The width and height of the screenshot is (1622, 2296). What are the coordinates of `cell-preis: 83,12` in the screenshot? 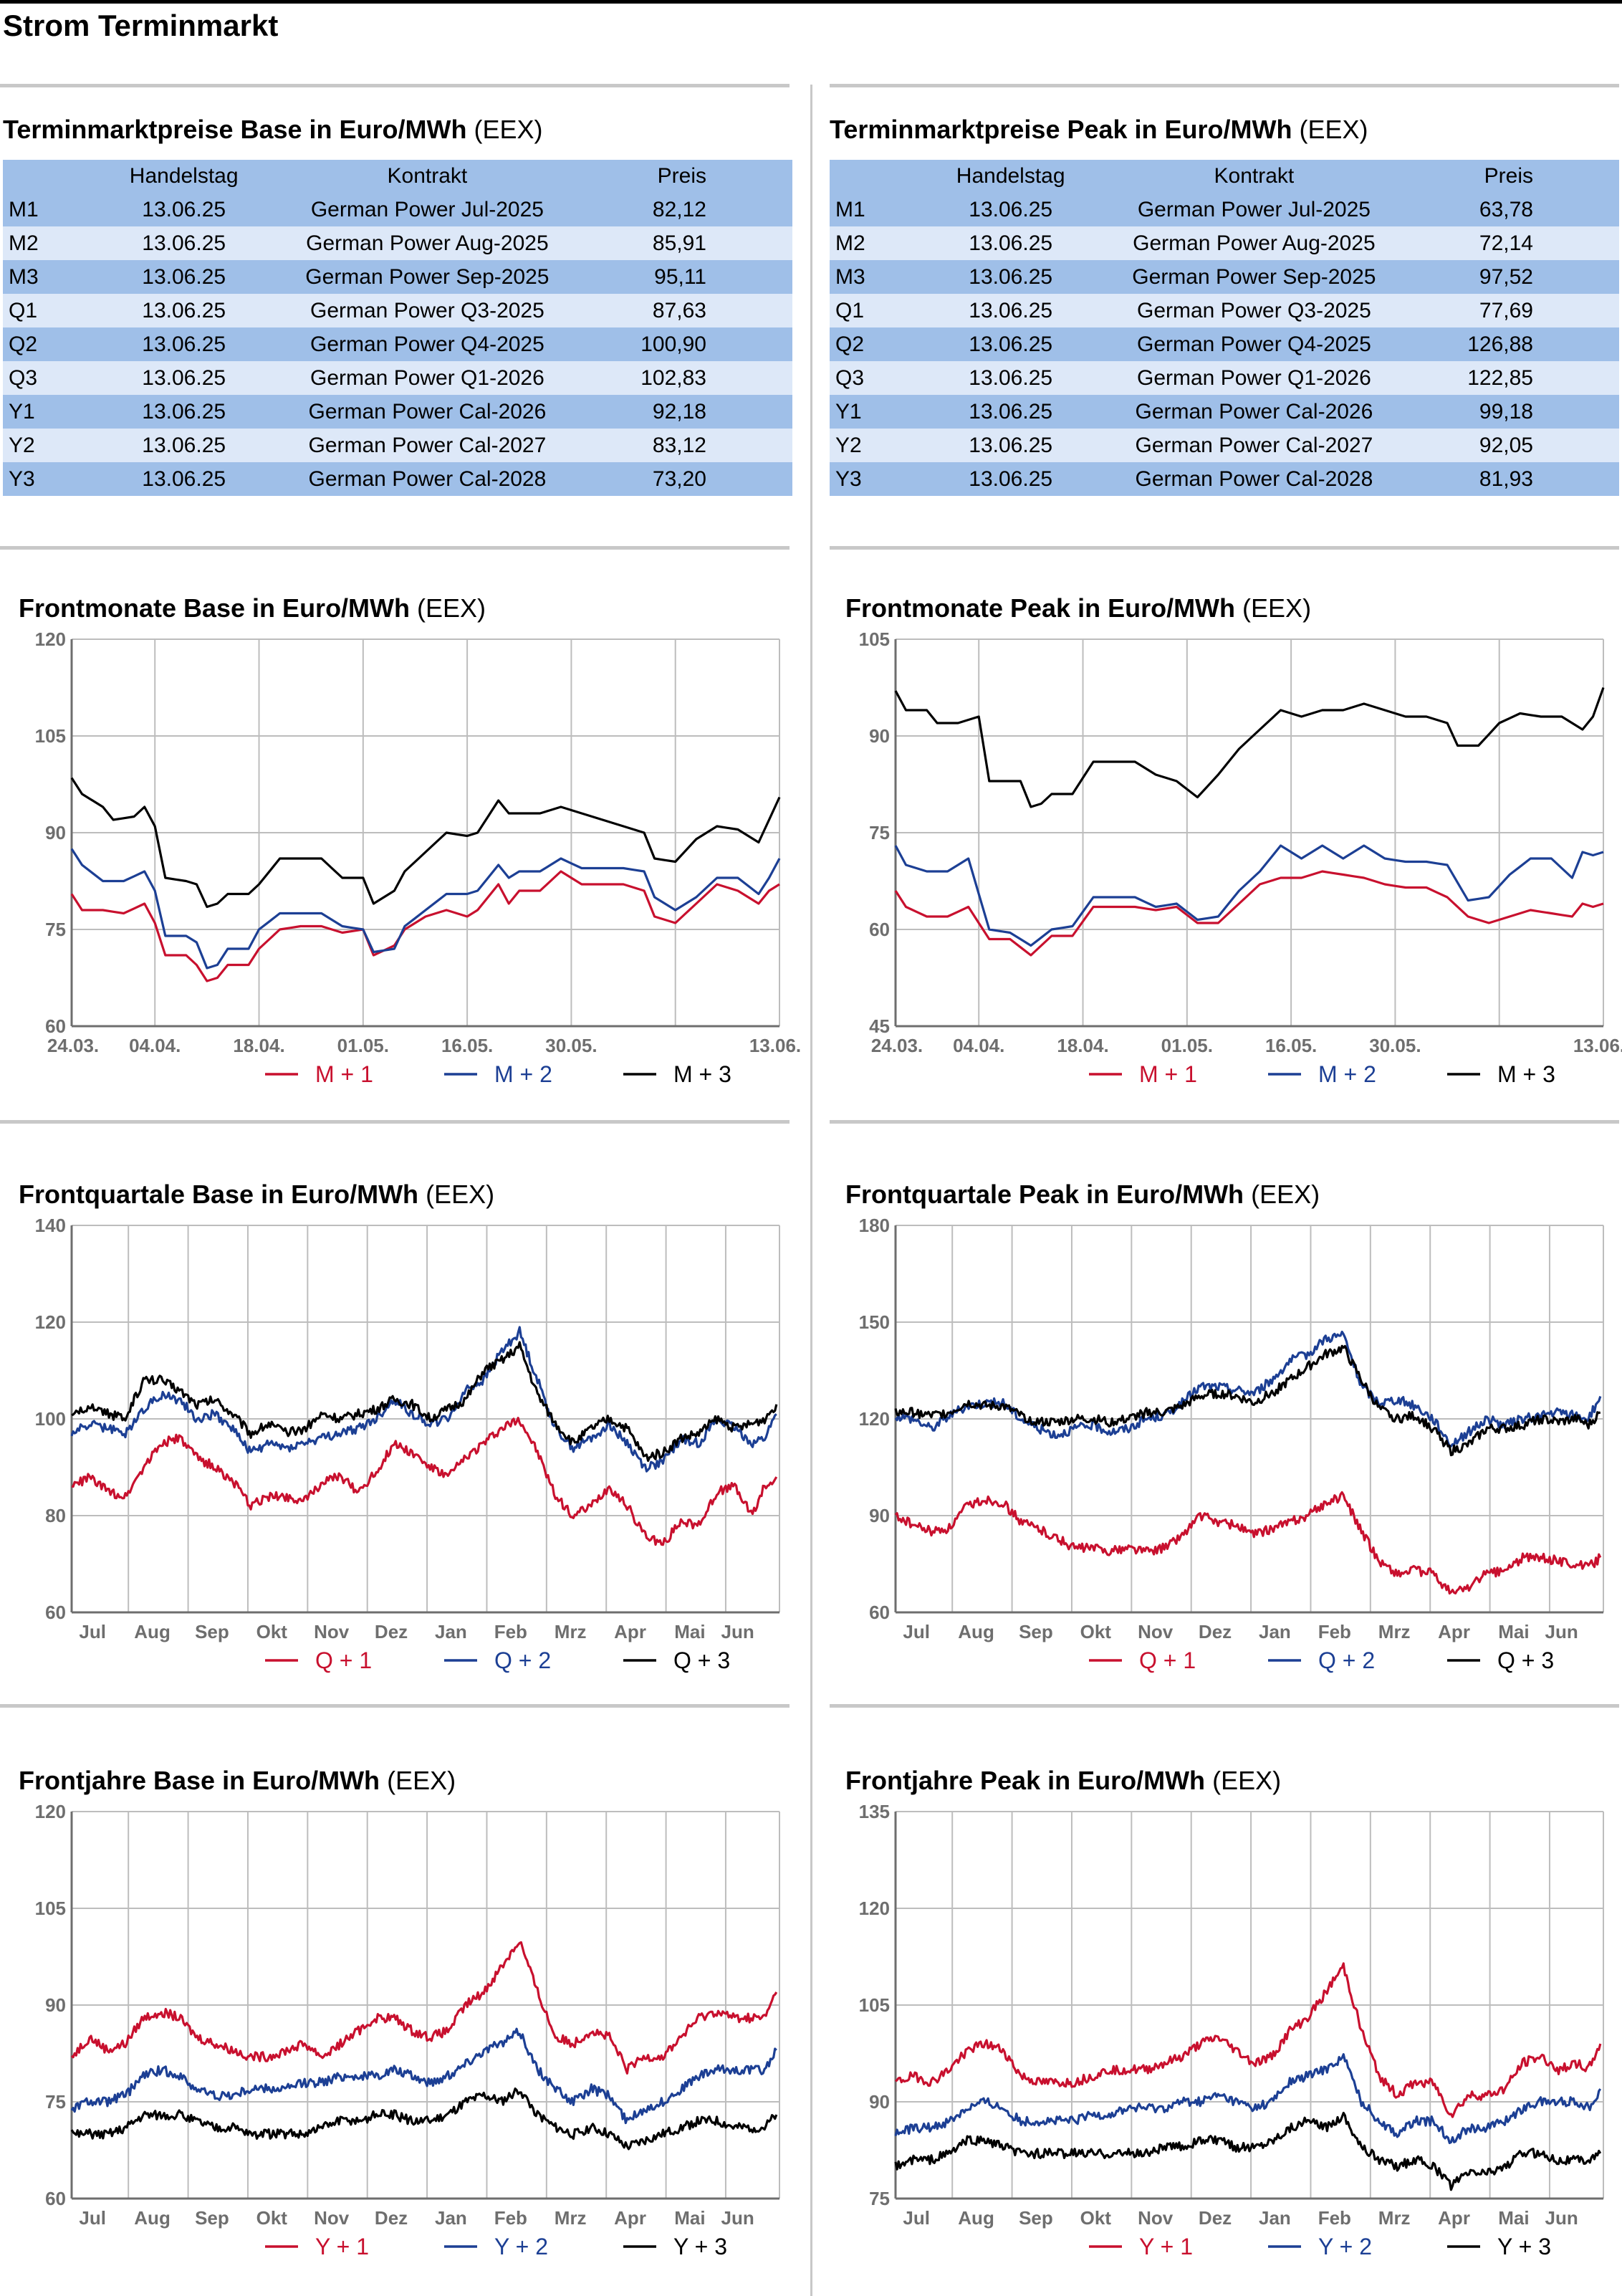 It's located at (689, 445).